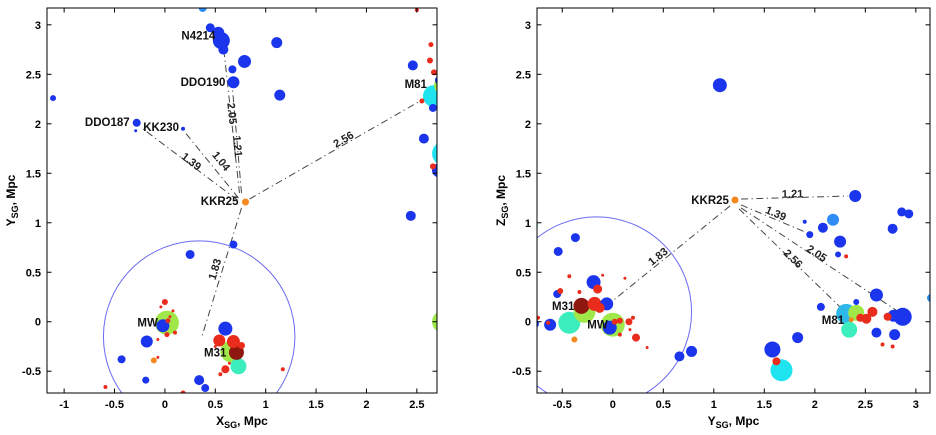  I want to click on local-group-circle, so click(199, 316).